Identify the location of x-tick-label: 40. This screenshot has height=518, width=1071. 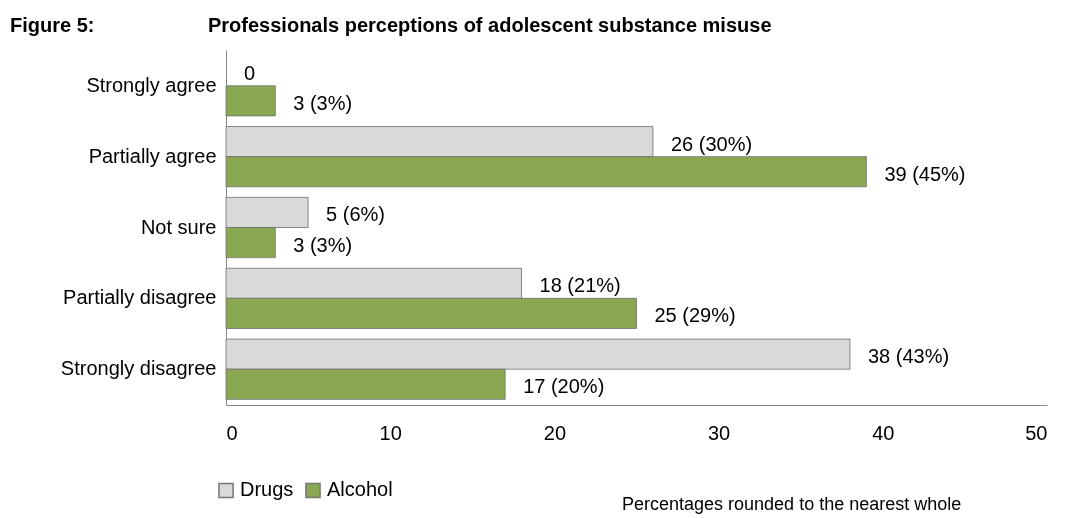
(883, 432).